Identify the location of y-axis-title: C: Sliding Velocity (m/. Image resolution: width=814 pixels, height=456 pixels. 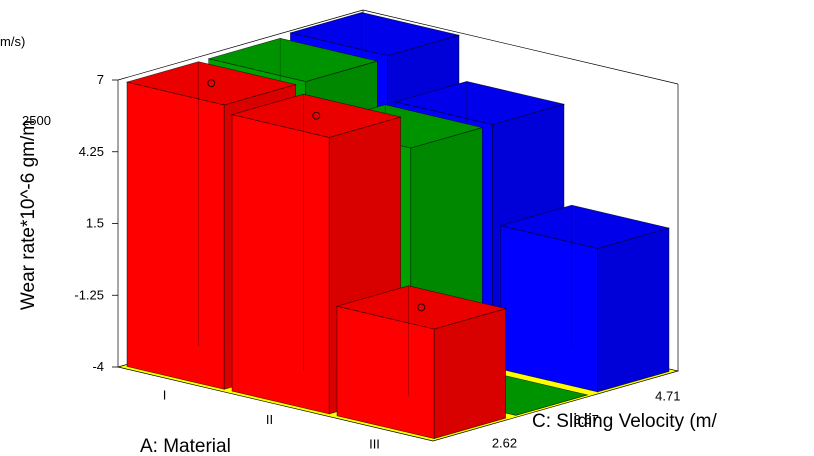
(625, 421).